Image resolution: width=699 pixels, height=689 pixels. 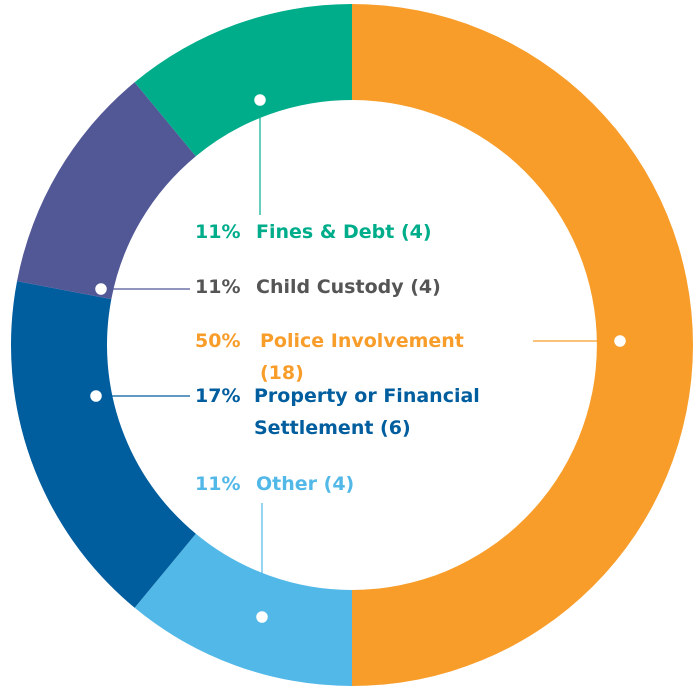 What do you see at coordinates (367, 412) in the screenshot?
I see `category-label: Property or Financial Settlement (6)` at bounding box center [367, 412].